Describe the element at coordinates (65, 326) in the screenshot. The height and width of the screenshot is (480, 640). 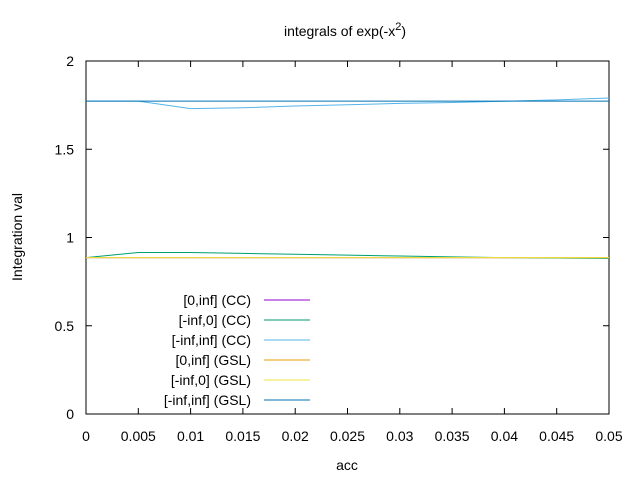
I see `y-tick-label: 0.5` at that location.